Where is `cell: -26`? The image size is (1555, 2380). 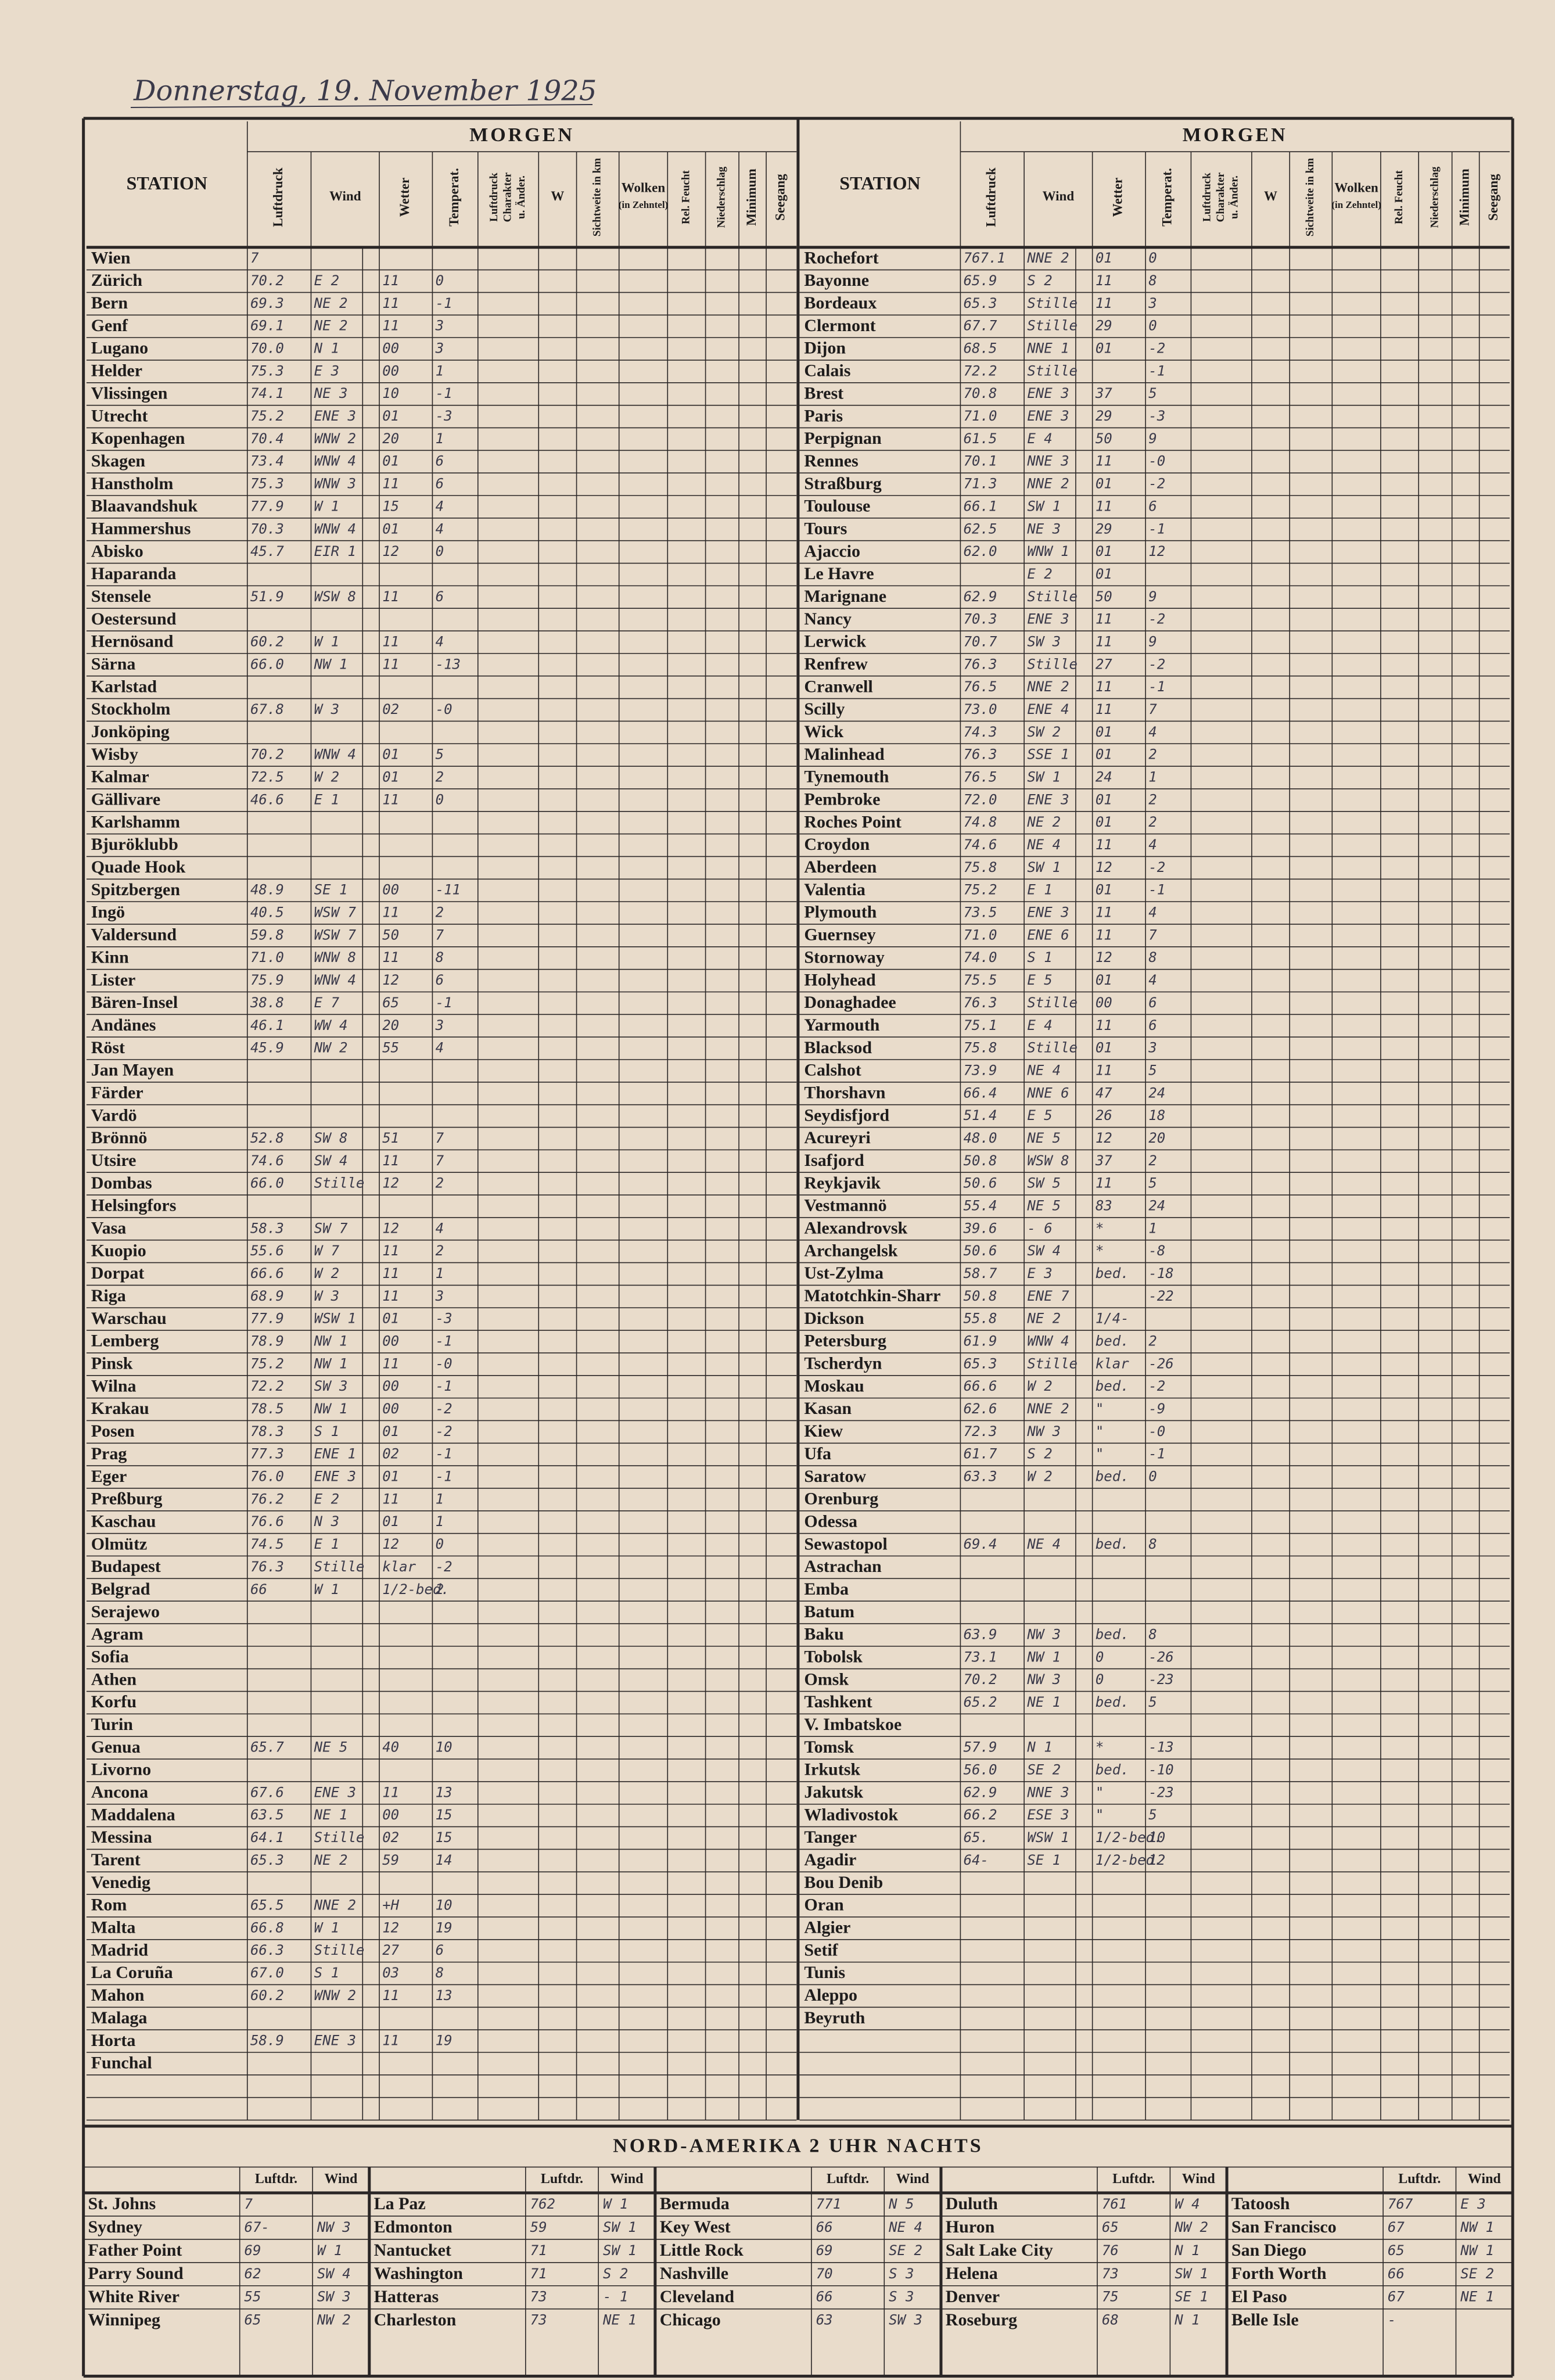
cell: -26 is located at coordinates (1160, 1657).